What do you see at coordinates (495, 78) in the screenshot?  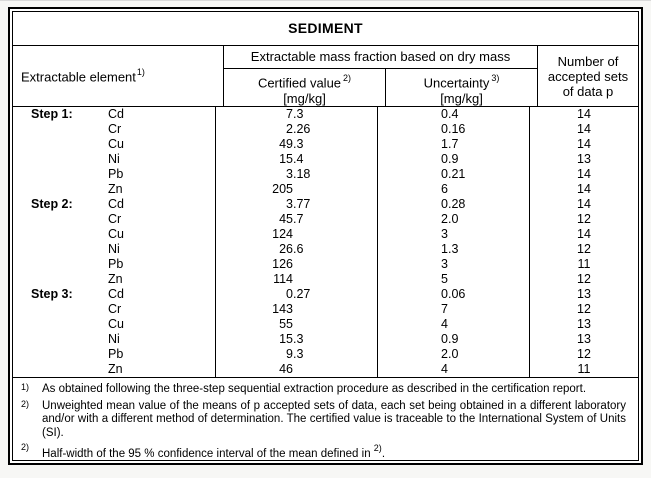 I see `footnote-ref-3: 3)` at bounding box center [495, 78].